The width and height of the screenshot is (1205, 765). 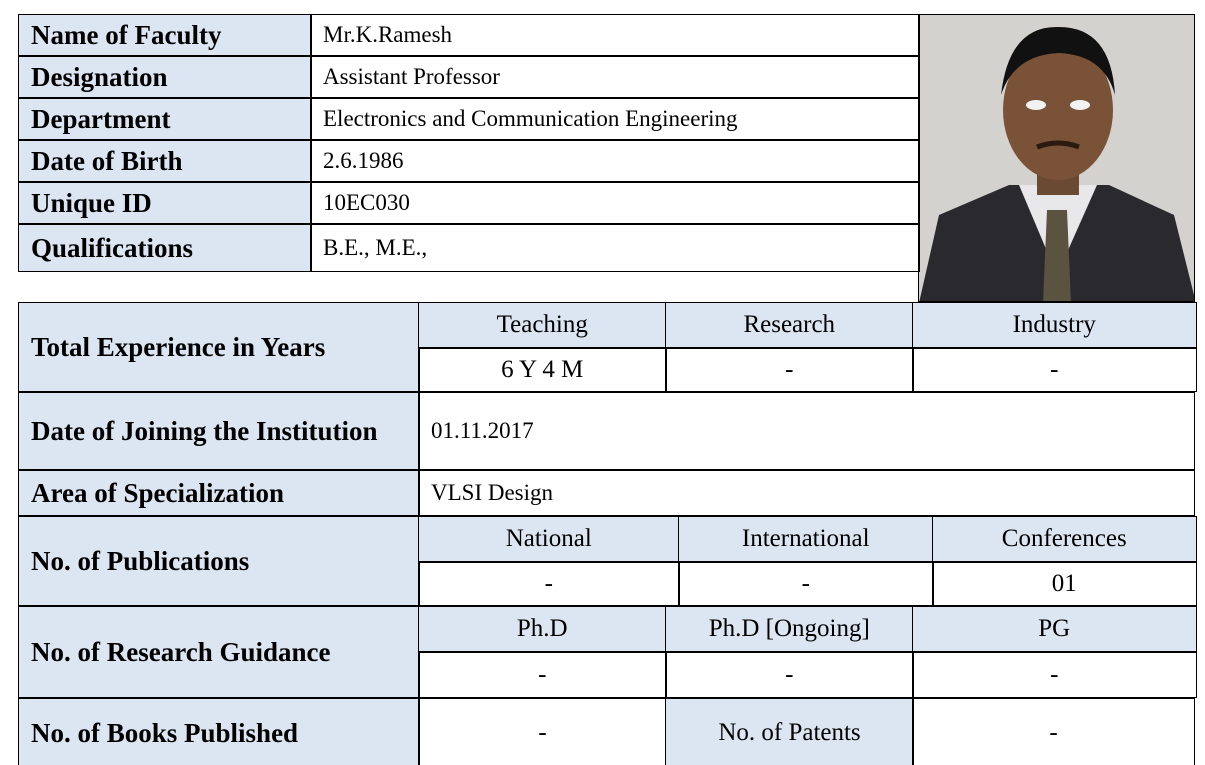 What do you see at coordinates (165, 77) in the screenshot?
I see `field-label: Designation` at bounding box center [165, 77].